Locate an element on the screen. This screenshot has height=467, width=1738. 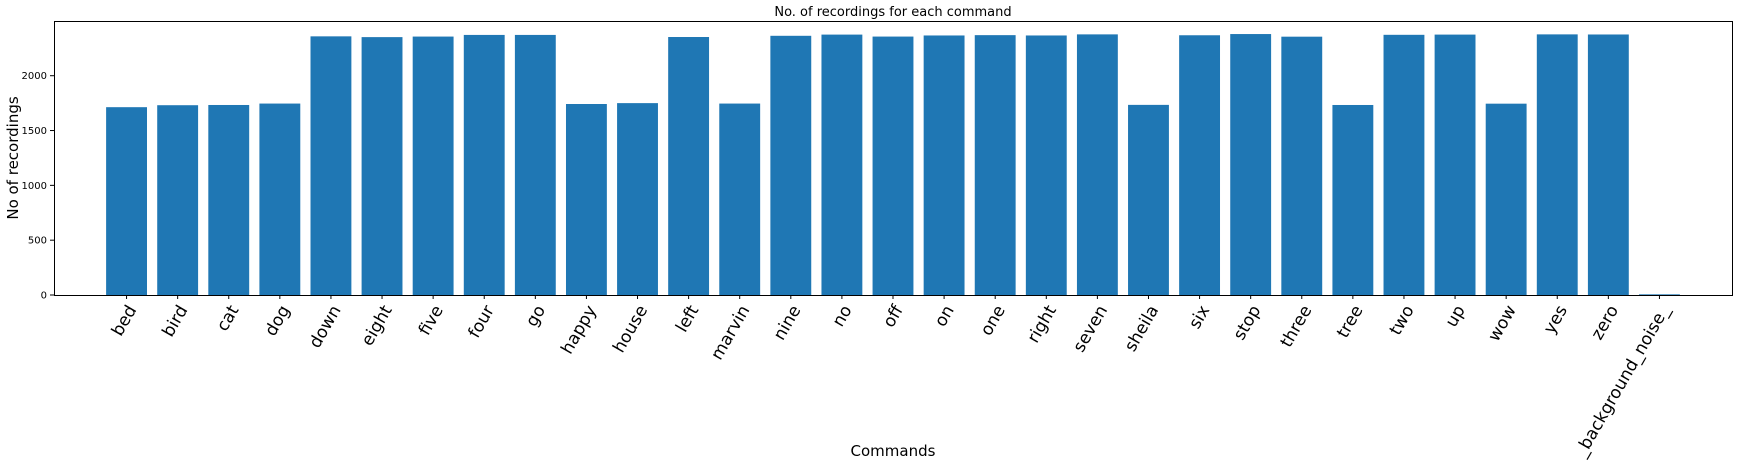
x-tick-label-five: five is located at coordinates (431, 320).